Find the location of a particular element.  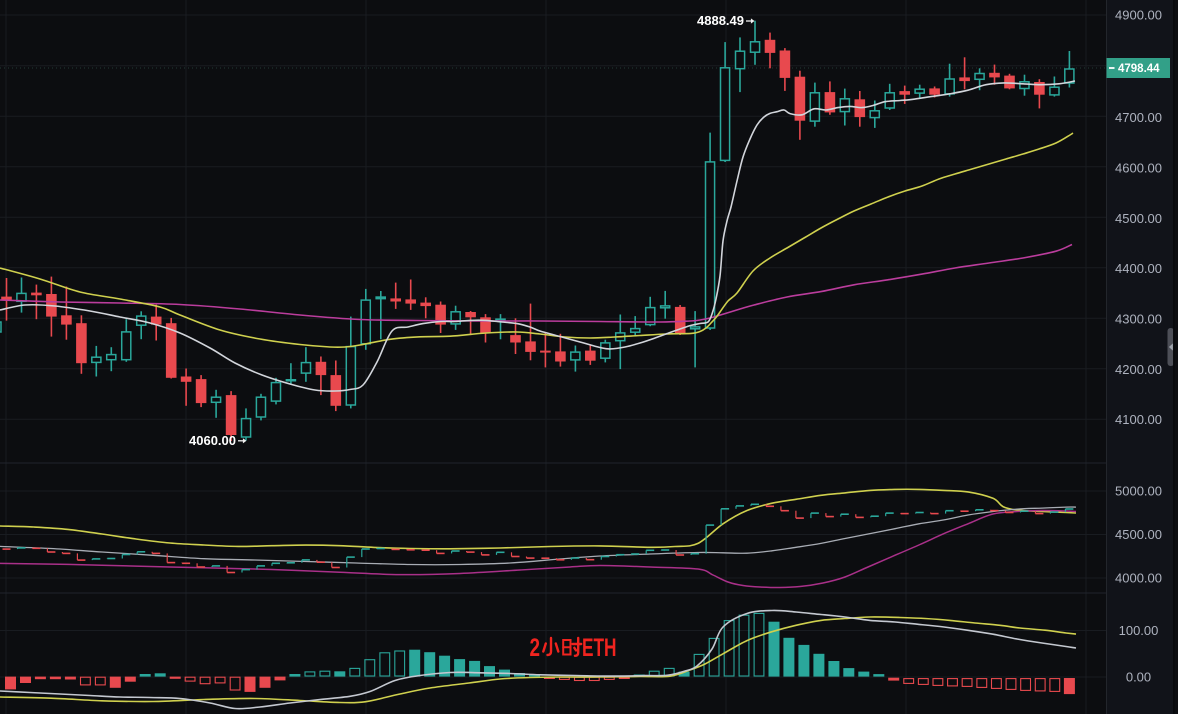

svg-text: 4888.49 is located at coordinates (720, 20).